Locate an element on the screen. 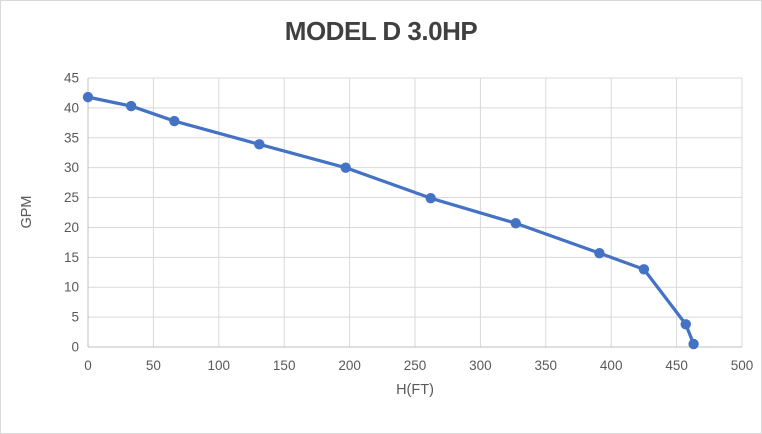 This screenshot has width=762, height=434. x-tick-label: 400 is located at coordinates (611, 365).